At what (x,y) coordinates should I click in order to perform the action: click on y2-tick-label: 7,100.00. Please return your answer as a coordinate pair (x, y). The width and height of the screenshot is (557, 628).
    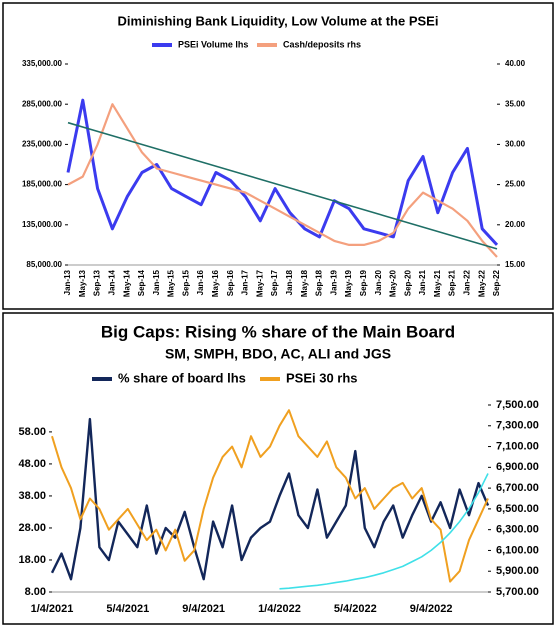
    Looking at the image, I should click on (517, 446).